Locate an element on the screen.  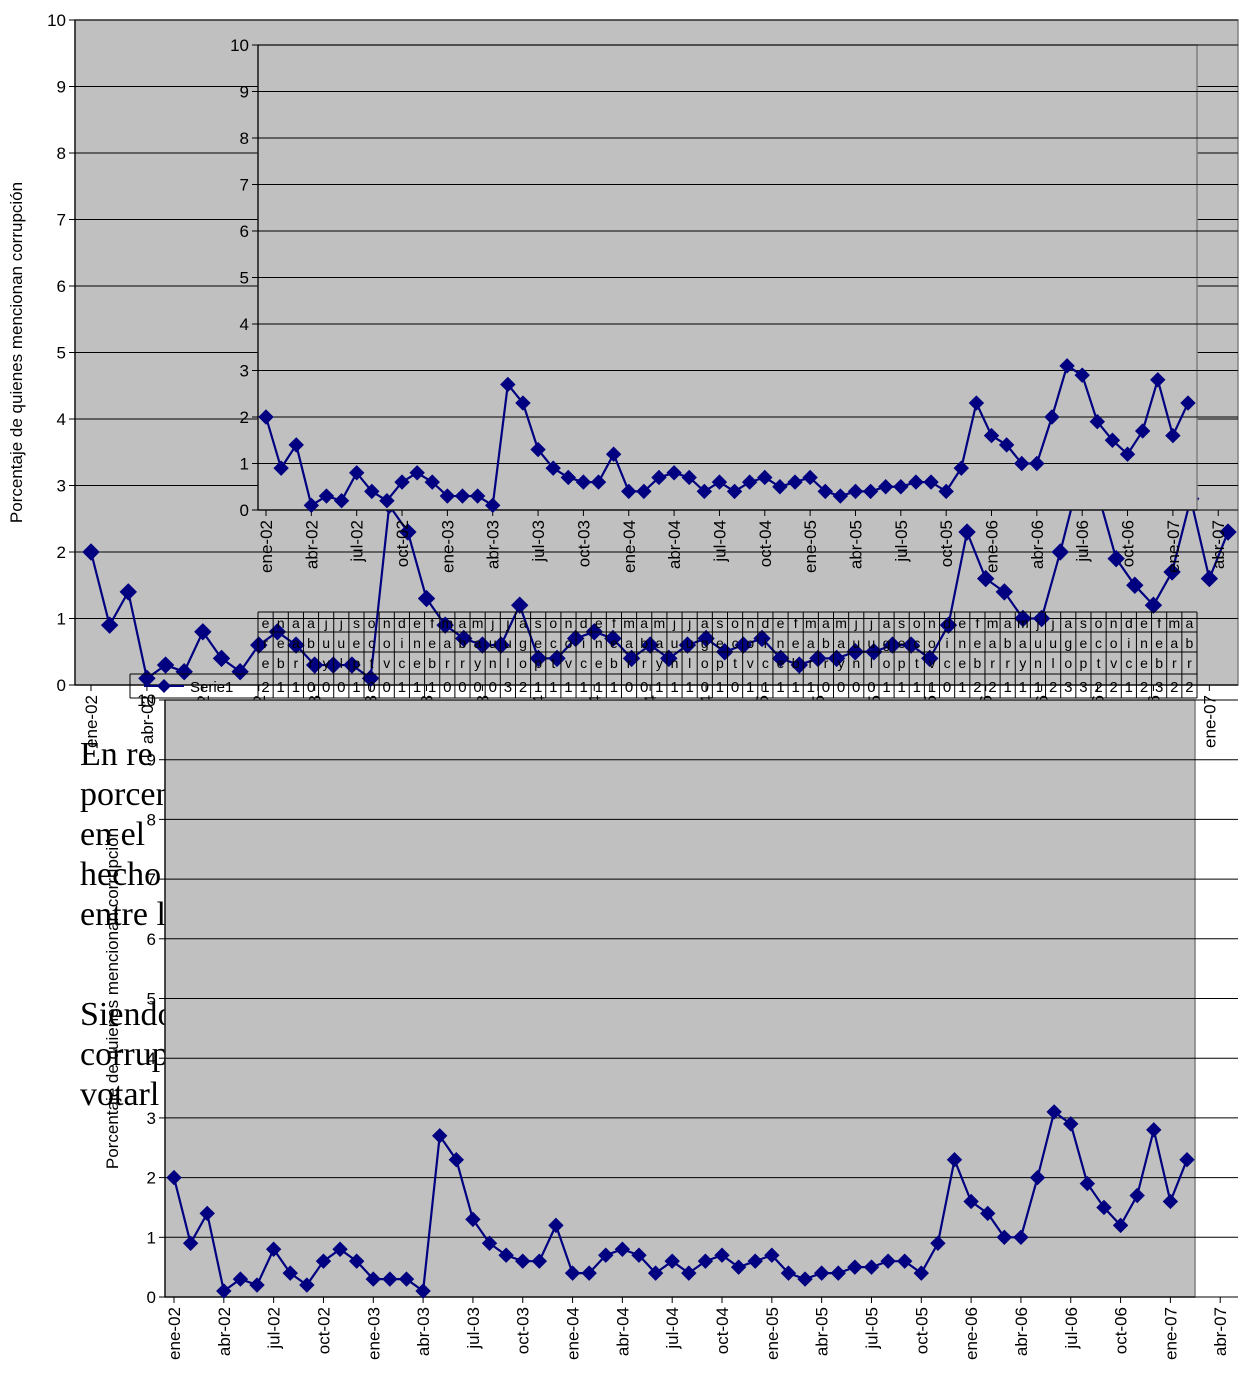
table-cell: g is located at coordinates (523, 643).